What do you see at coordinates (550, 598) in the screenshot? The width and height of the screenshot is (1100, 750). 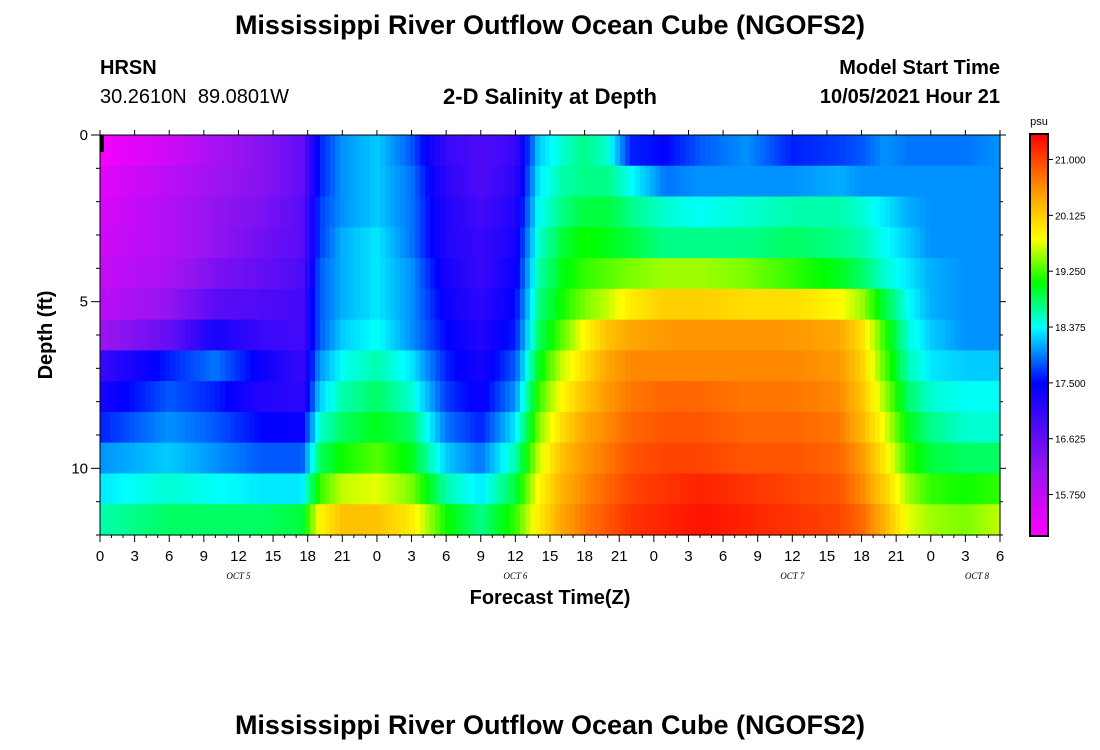 I see `x-axis-label: Forecast Time(Z)` at bounding box center [550, 598].